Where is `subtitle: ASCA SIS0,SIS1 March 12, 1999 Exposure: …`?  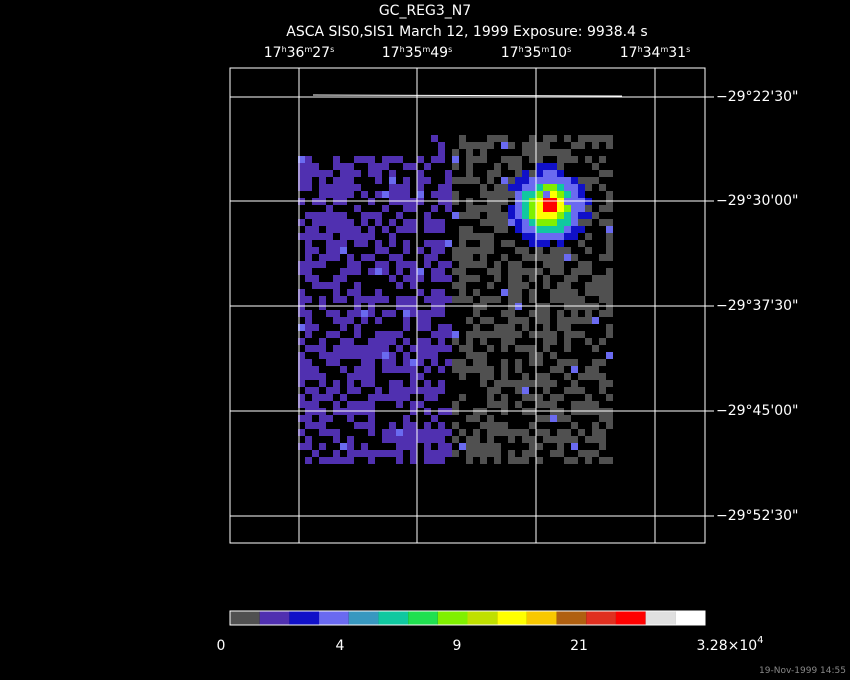
subtitle: ASCA SIS0,SIS1 March 12, 1999 Exposure: … is located at coordinates (466, 32).